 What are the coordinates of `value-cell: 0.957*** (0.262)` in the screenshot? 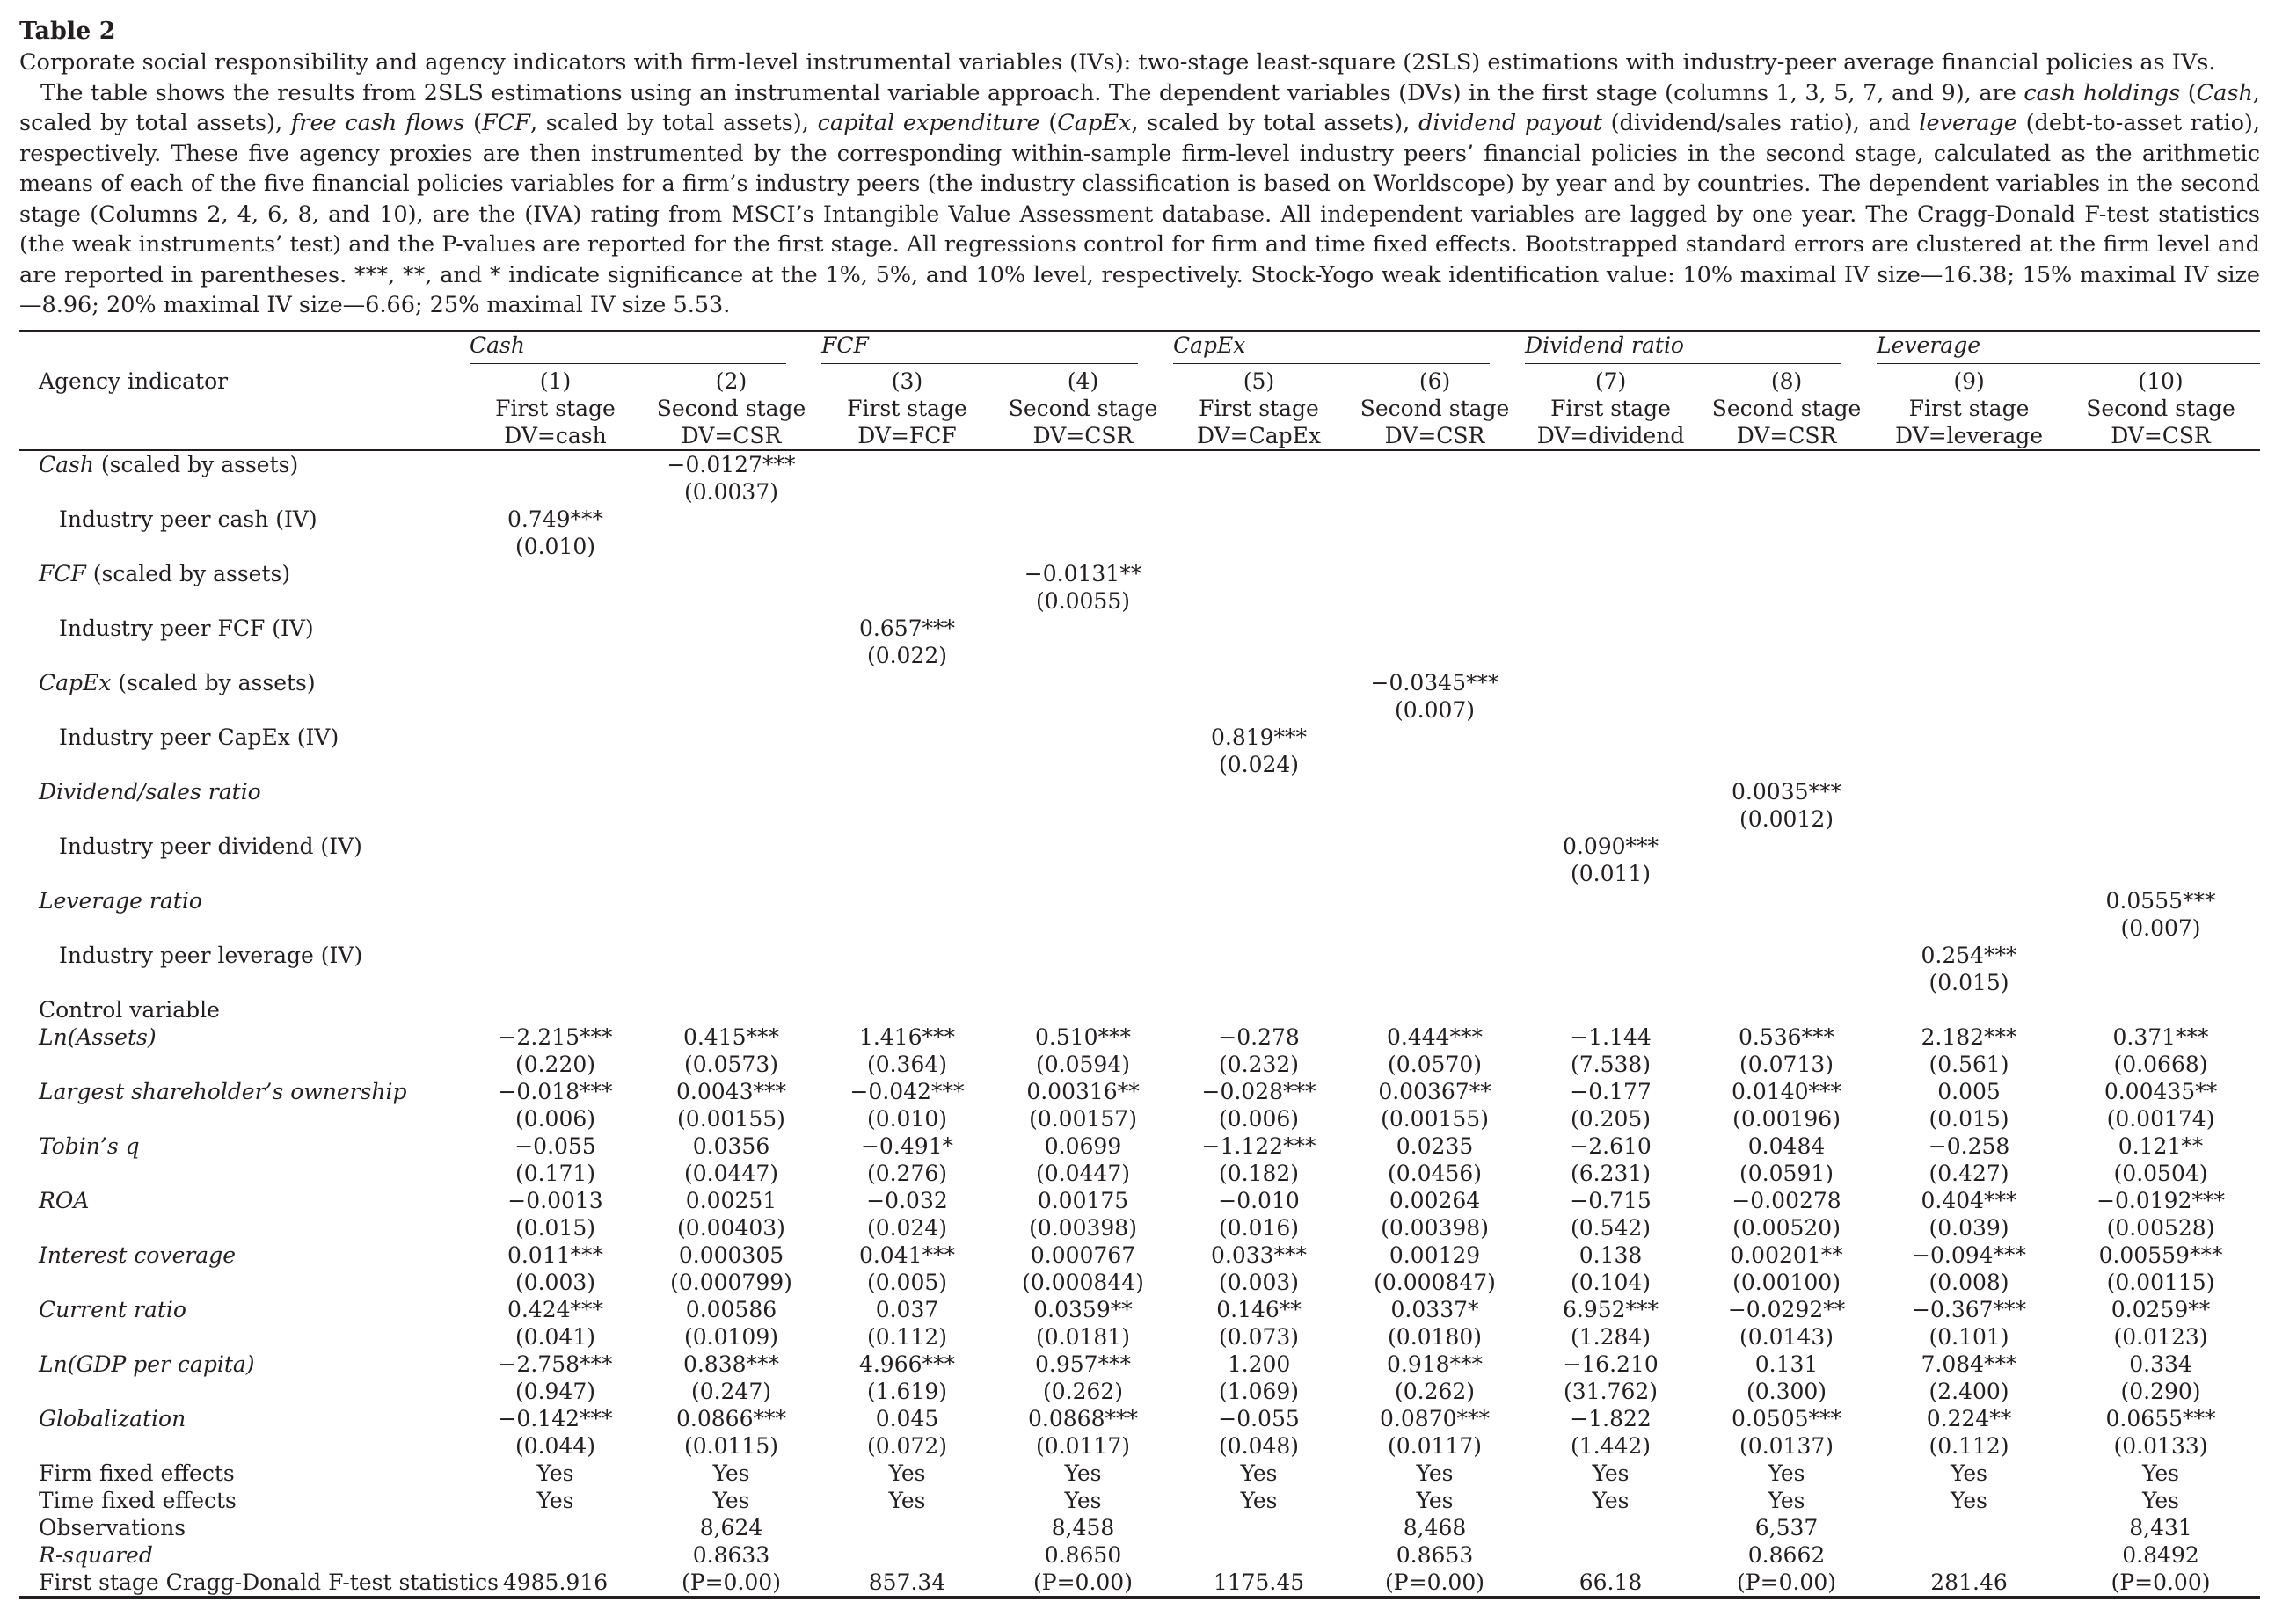 It's located at (1083, 1378).